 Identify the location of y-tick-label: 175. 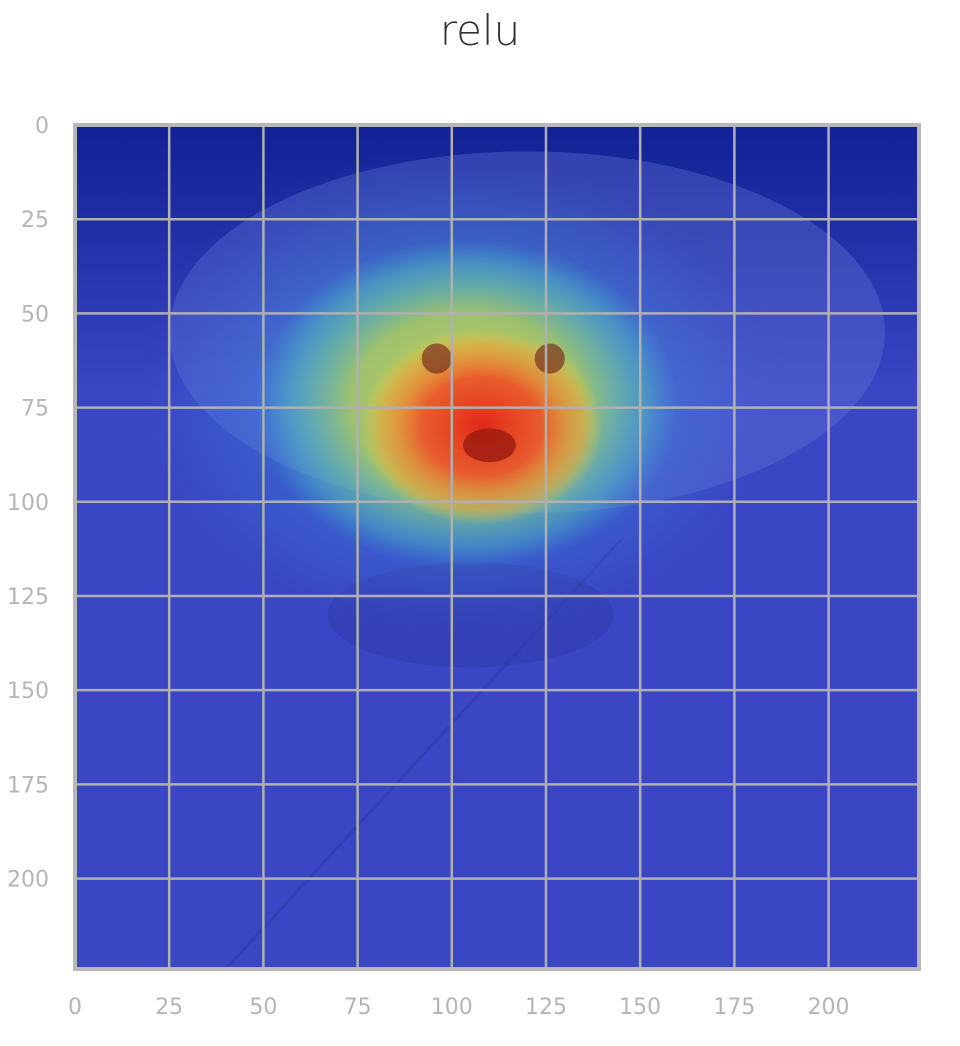
(28, 785).